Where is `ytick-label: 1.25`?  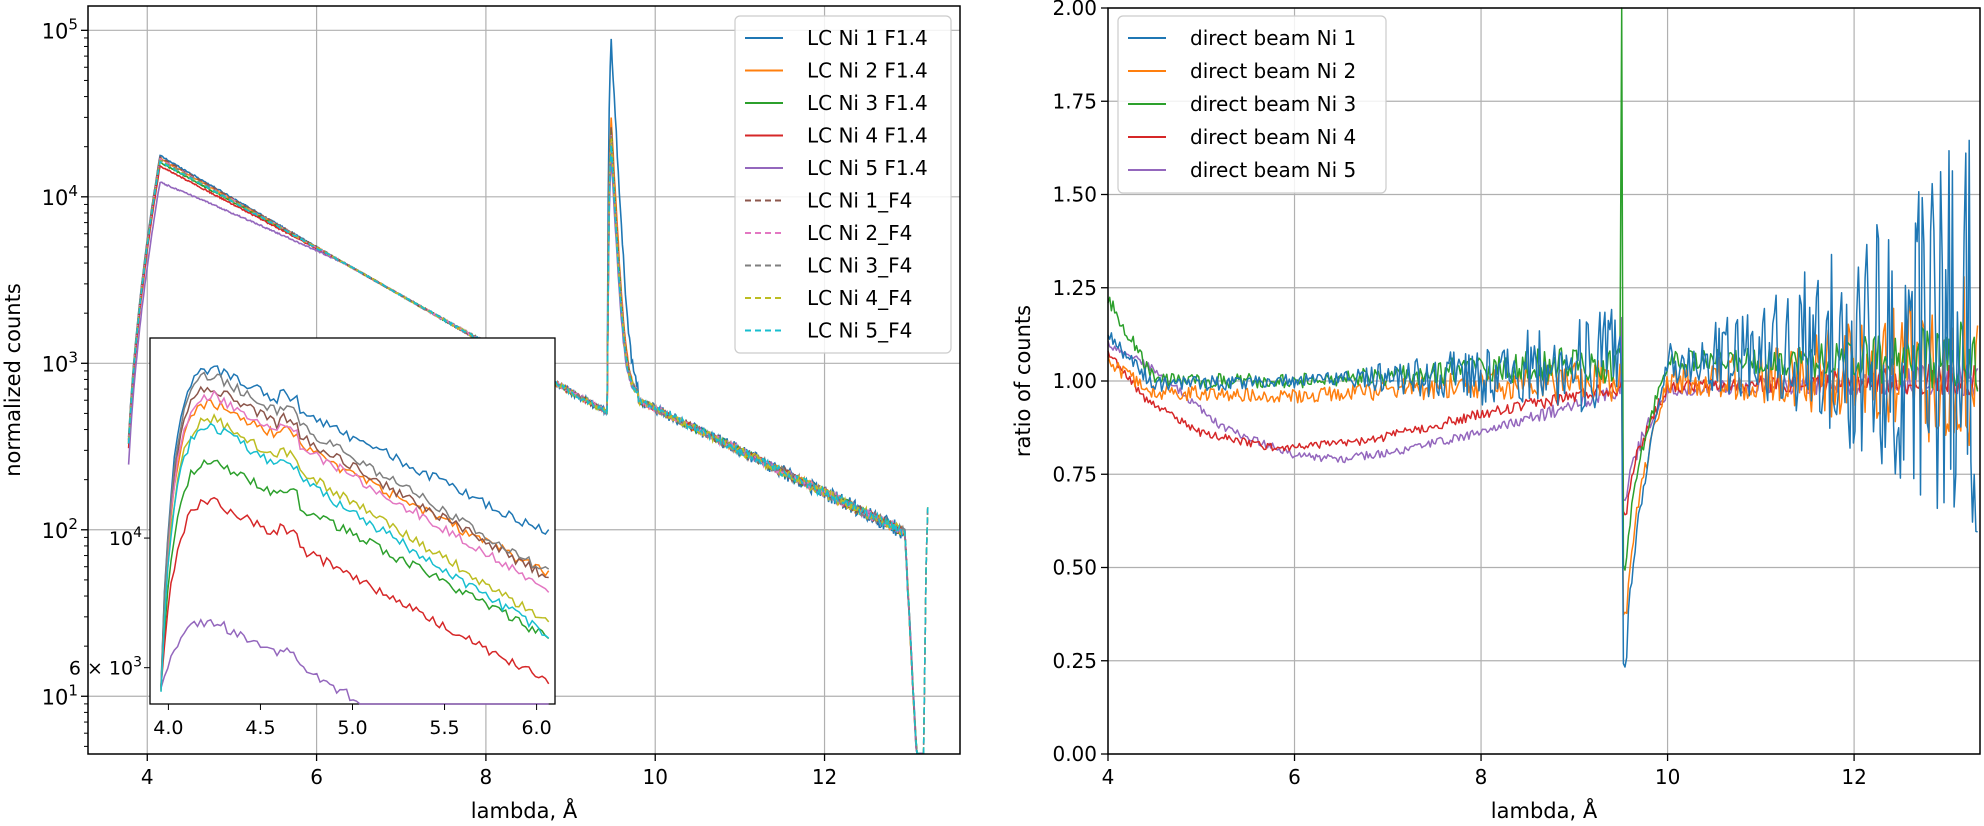 ytick-label: 1.25 is located at coordinates (1074, 288).